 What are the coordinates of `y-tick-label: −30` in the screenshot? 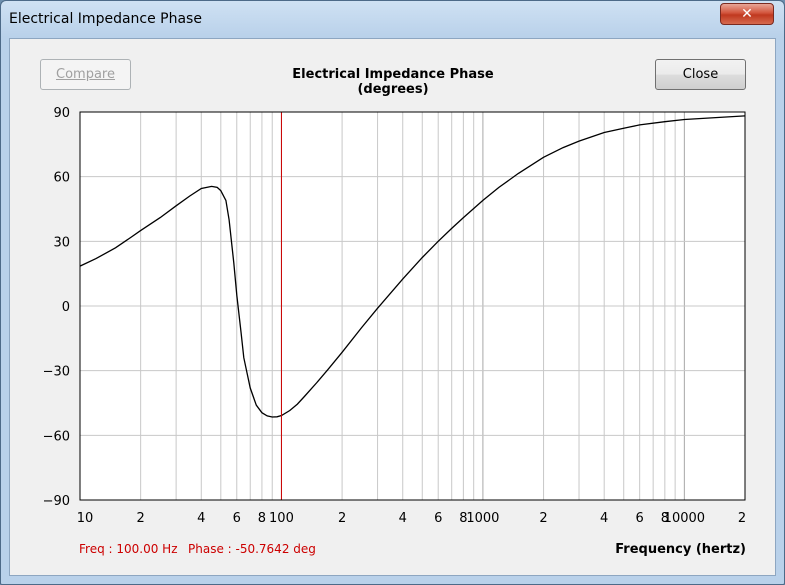 It's located at (56, 372).